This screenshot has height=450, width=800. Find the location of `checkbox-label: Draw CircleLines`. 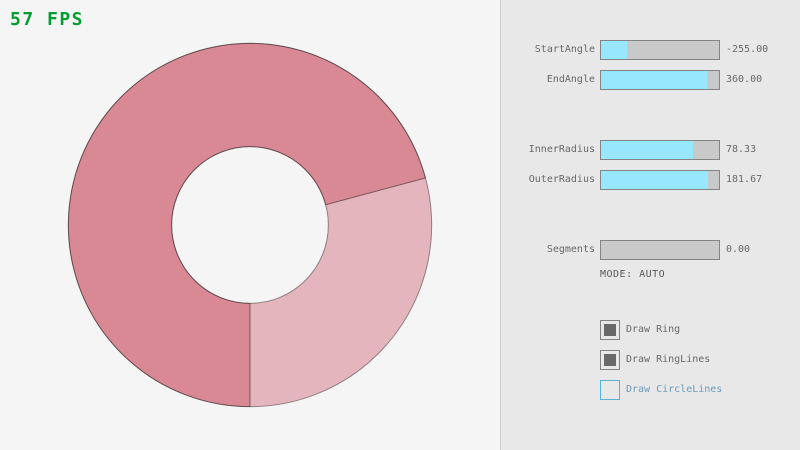

checkbox-label: Draw CircleLines is located at coordinates (674, 389).